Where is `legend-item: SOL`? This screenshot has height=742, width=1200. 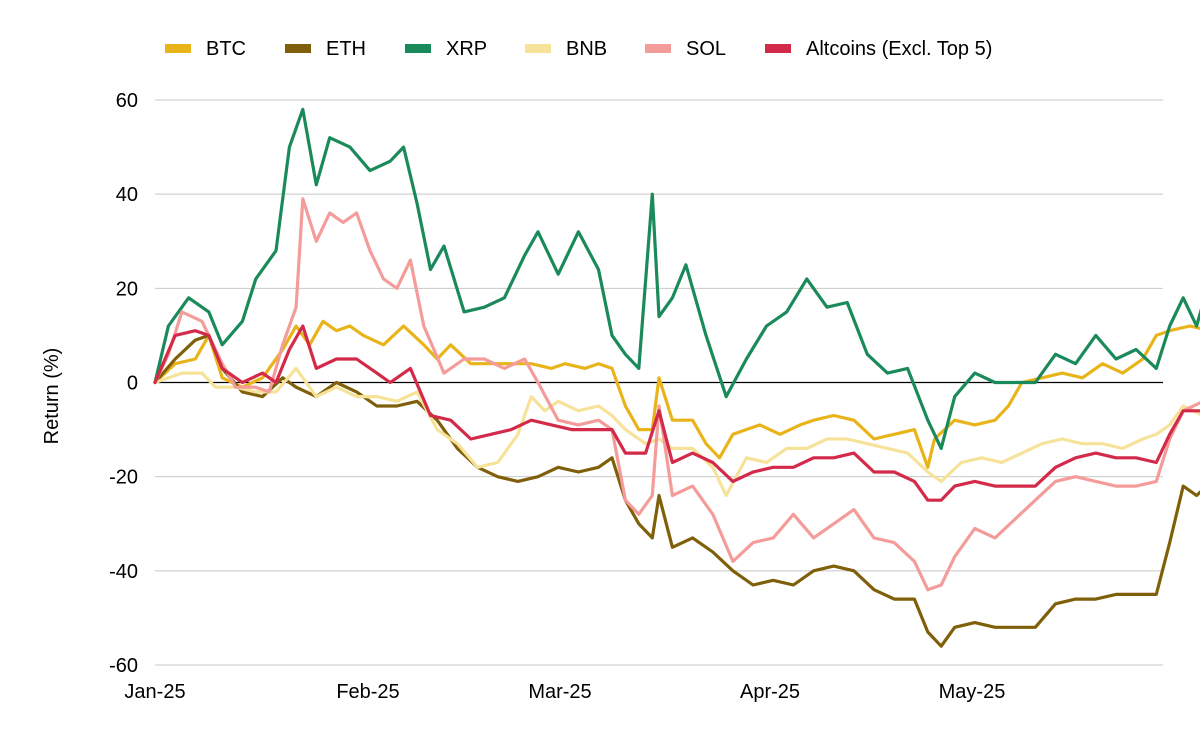
legend-item: SOL is located at coordinates (685, 49).